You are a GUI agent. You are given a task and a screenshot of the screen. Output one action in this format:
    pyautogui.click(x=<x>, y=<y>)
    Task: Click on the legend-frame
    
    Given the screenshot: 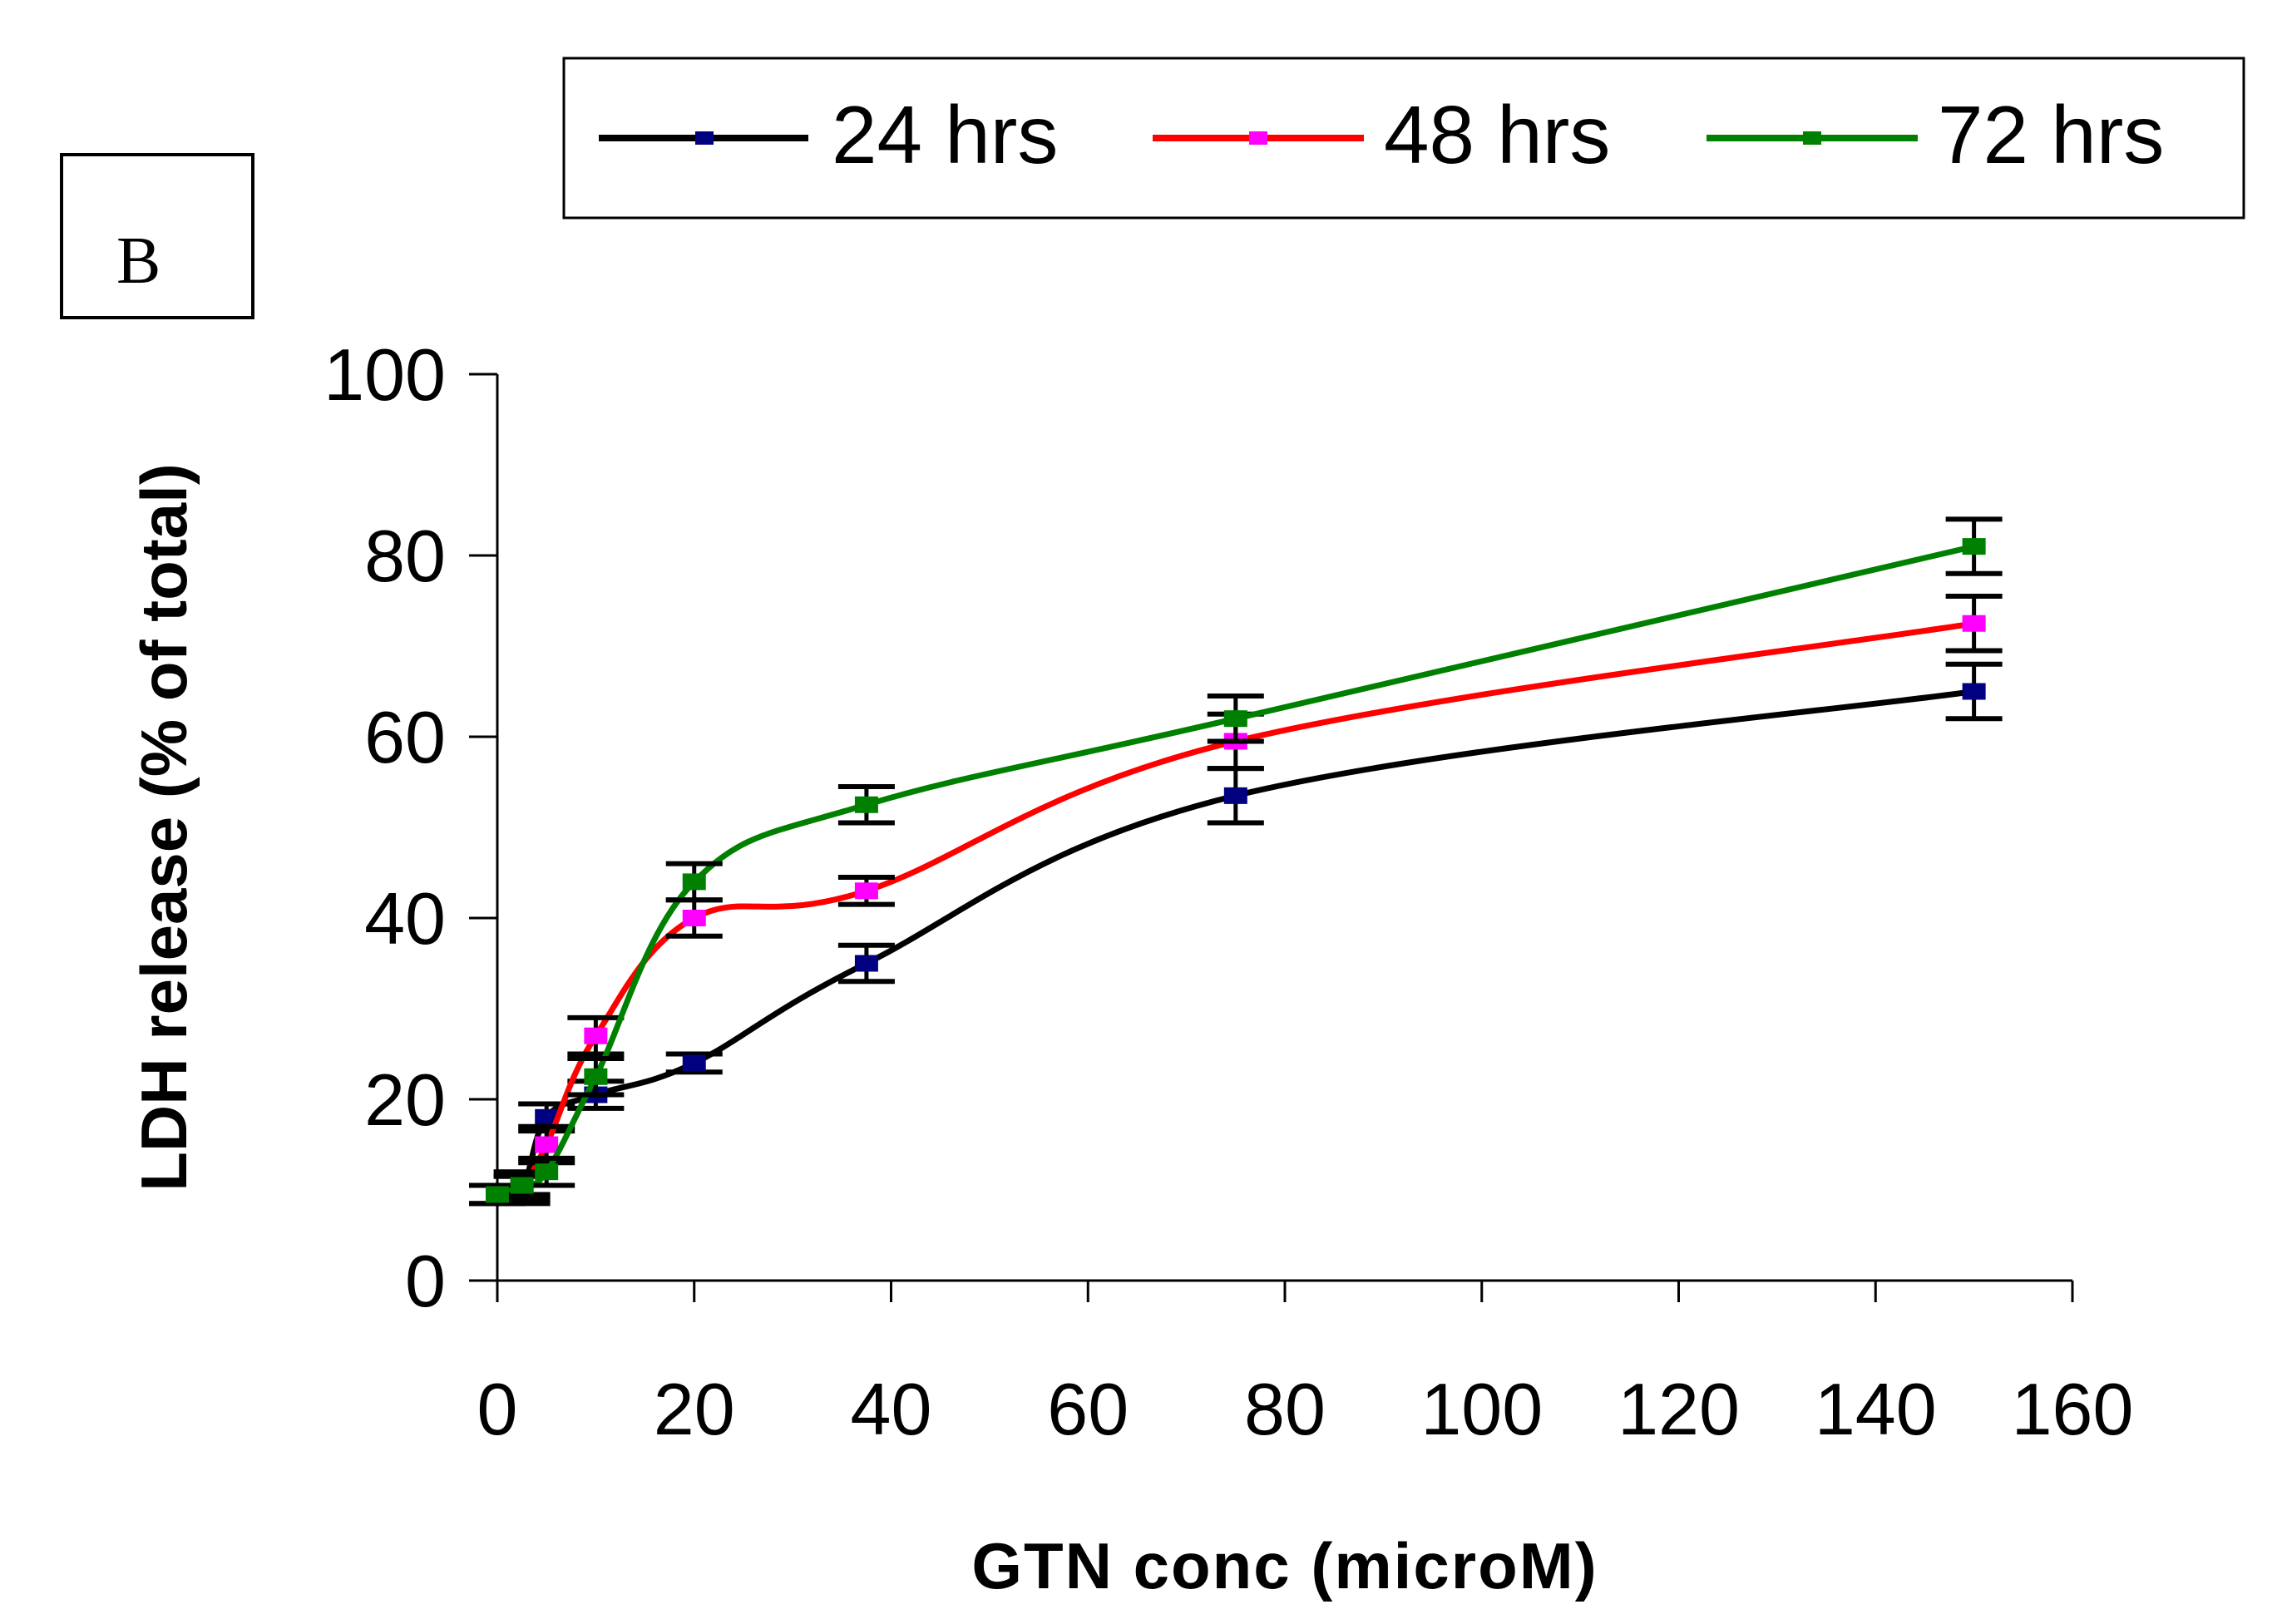 What is the action you would take?
    pyautogui.click(x=1403, y=139)
    